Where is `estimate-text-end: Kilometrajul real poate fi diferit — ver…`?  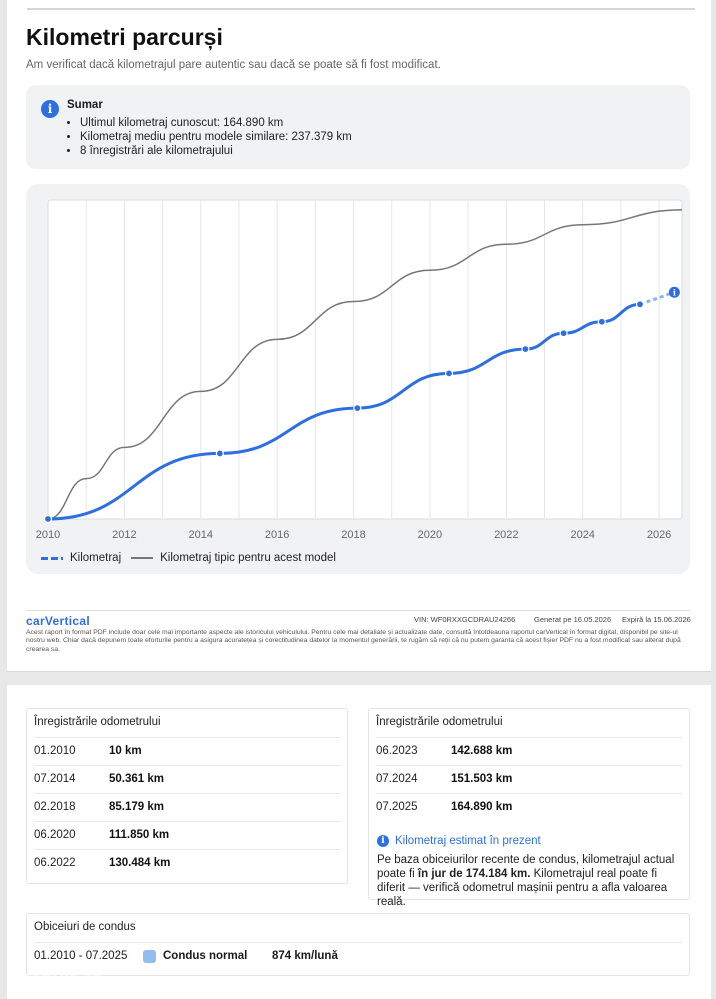 estimate-text-end: Kilometrajul real poate fi diferit — ver… is located at coordinates (522, 888).